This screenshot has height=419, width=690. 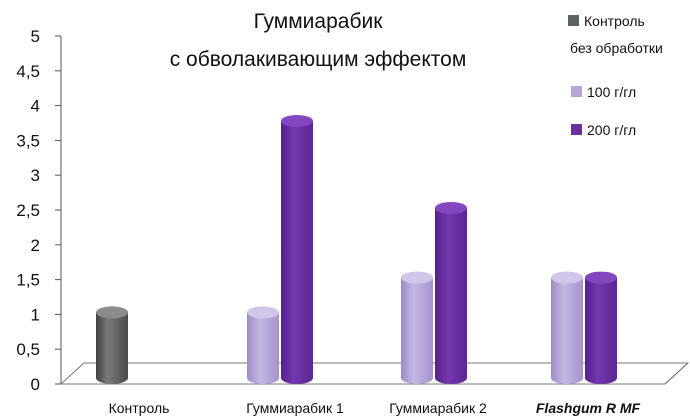 What do you see at coordinates (28, 210) in the screenshot?
I see `y-tick-label: 2,5` at bounding box center [28, 210].